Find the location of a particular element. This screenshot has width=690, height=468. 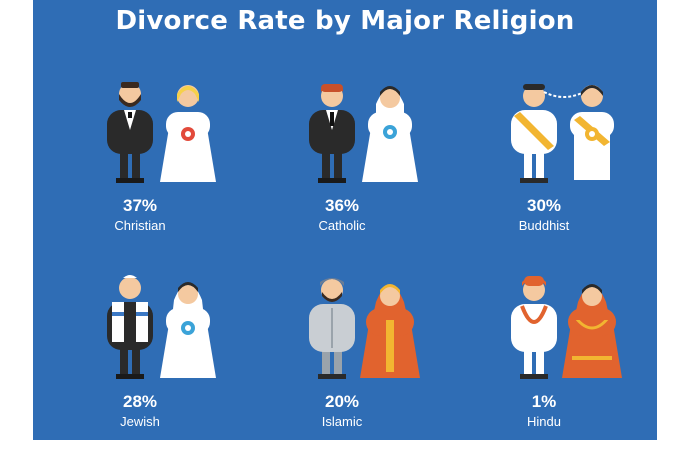

religion-item-catholic: 36% Catholic is located at coordinates (342, 172).